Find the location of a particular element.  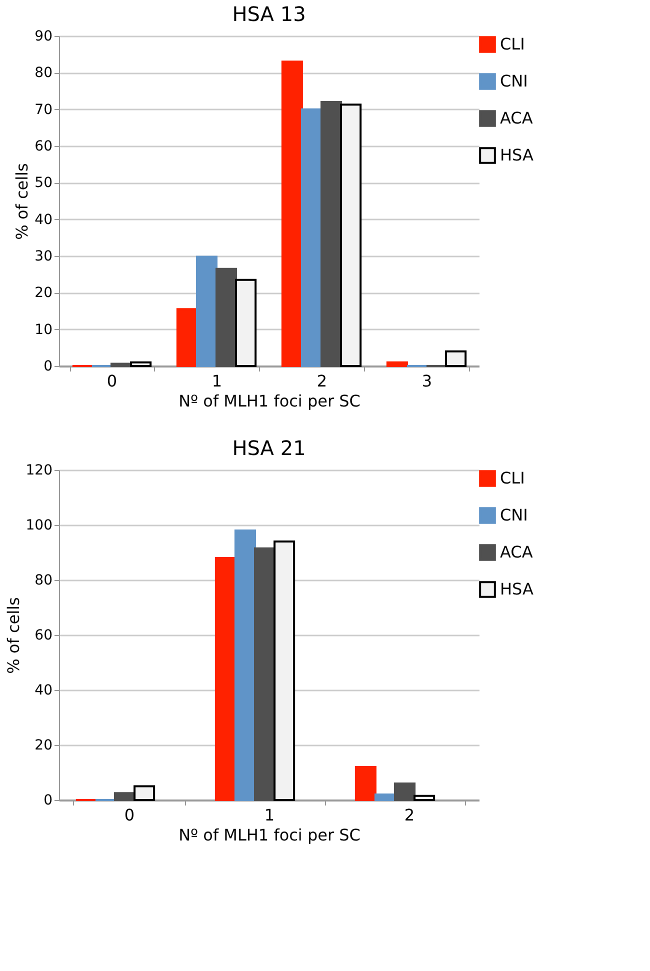

y-tick-label: 120 is located at coordinates (39, 470).